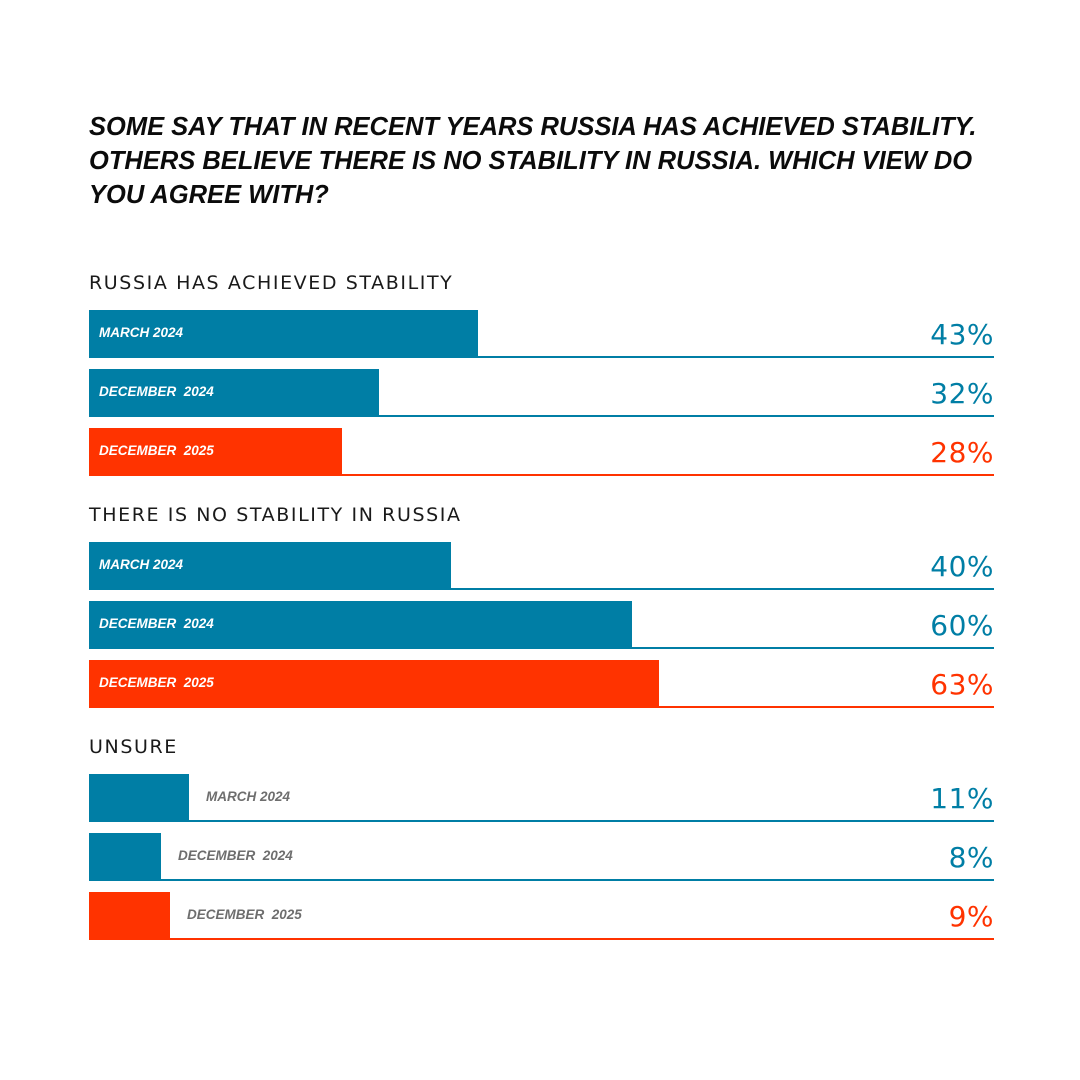 This screenshot has height=1080, width=1080. Describe the element at coordinates (962, 334) in the screenshot. I see `data-value-label: 43%` at that location.